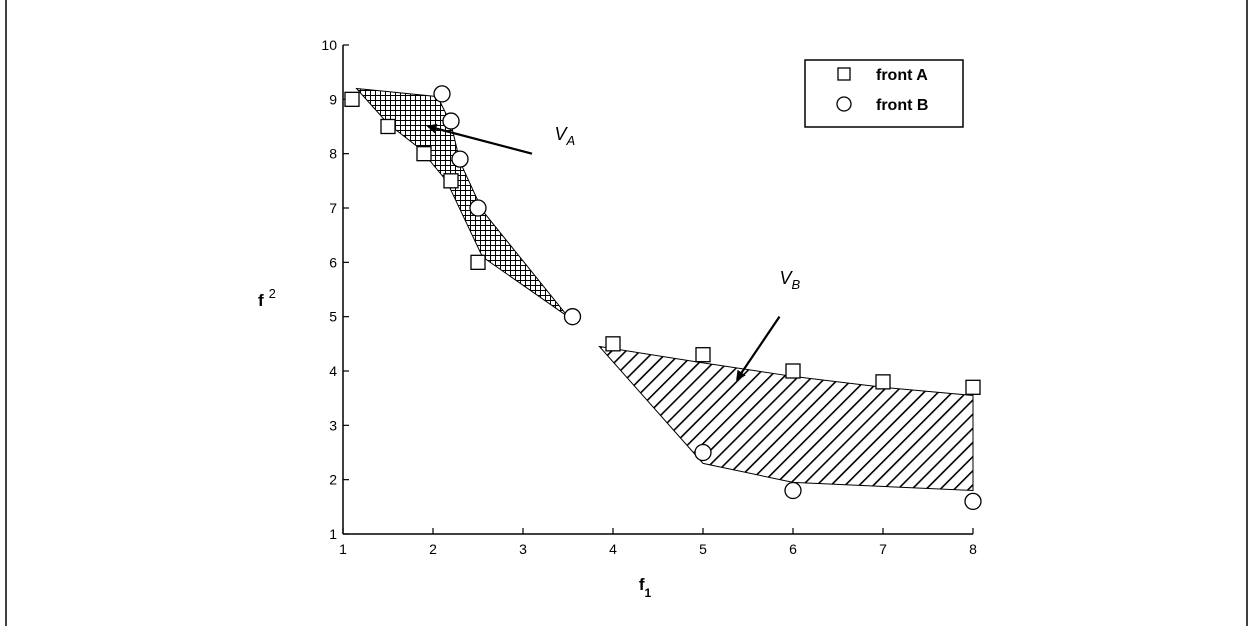 Image resolution: width=1253 pixels, height=631 pixels. What do you see at coordinates (333, 262) in the screenshot?
I see `y-tick-label: 6` at bounding box center [333, 262].